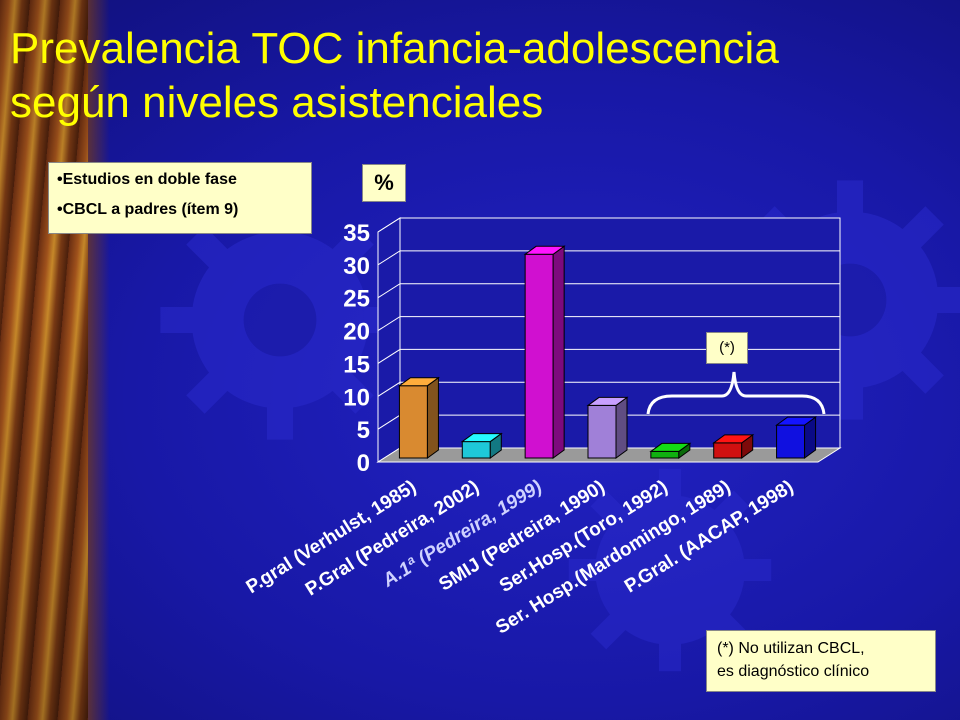  What do you see at coordinates (277, 102) in the screenshot?
I see `title-line-2: según niveles asistenciales` at bounding box center [277, 102].